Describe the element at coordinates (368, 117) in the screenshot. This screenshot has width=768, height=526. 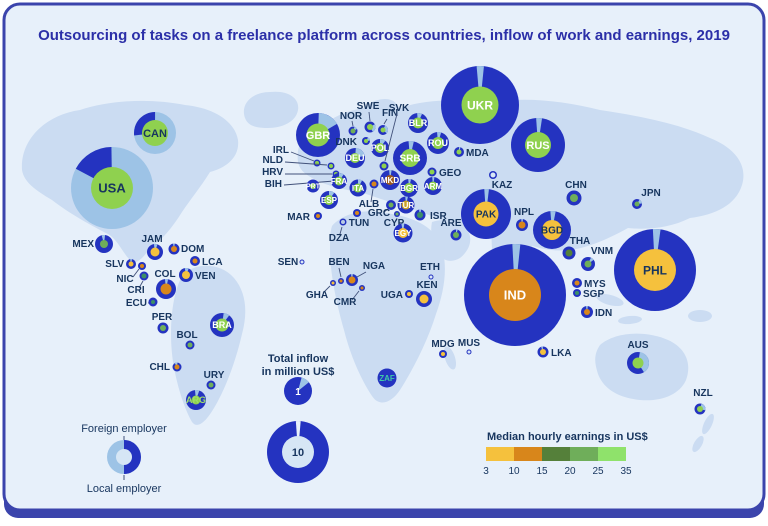
I see `bubble-SWE: SWE` at that location.